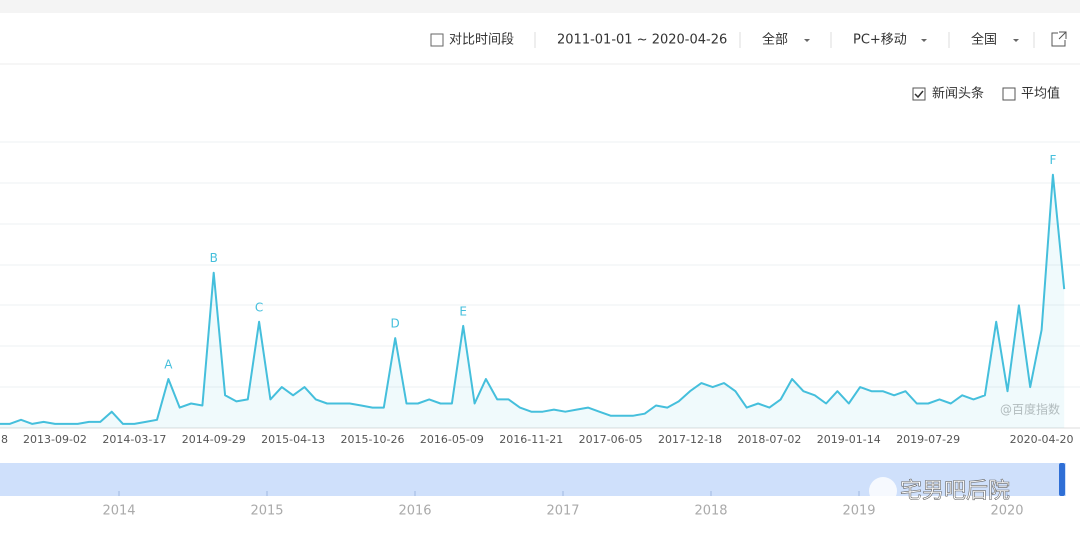  I want to click on x-tick-label: 2019-07-29, so click(928, 439).